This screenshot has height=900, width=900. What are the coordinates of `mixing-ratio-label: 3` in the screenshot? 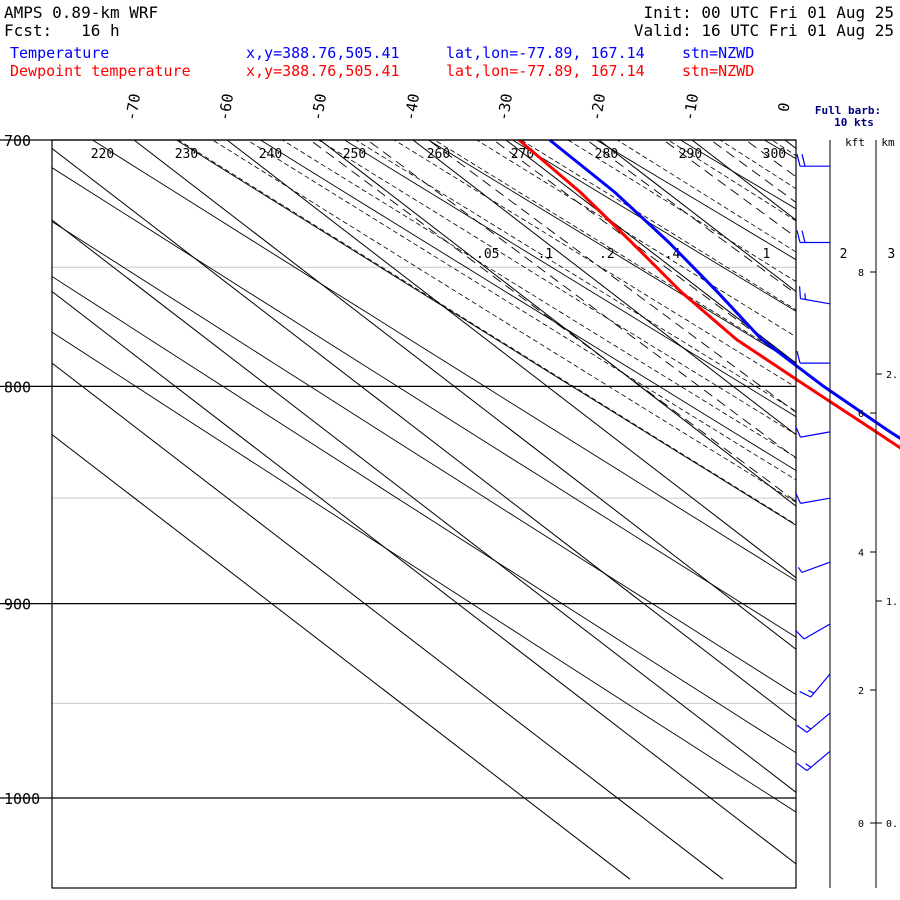 It's located at (891, 254).